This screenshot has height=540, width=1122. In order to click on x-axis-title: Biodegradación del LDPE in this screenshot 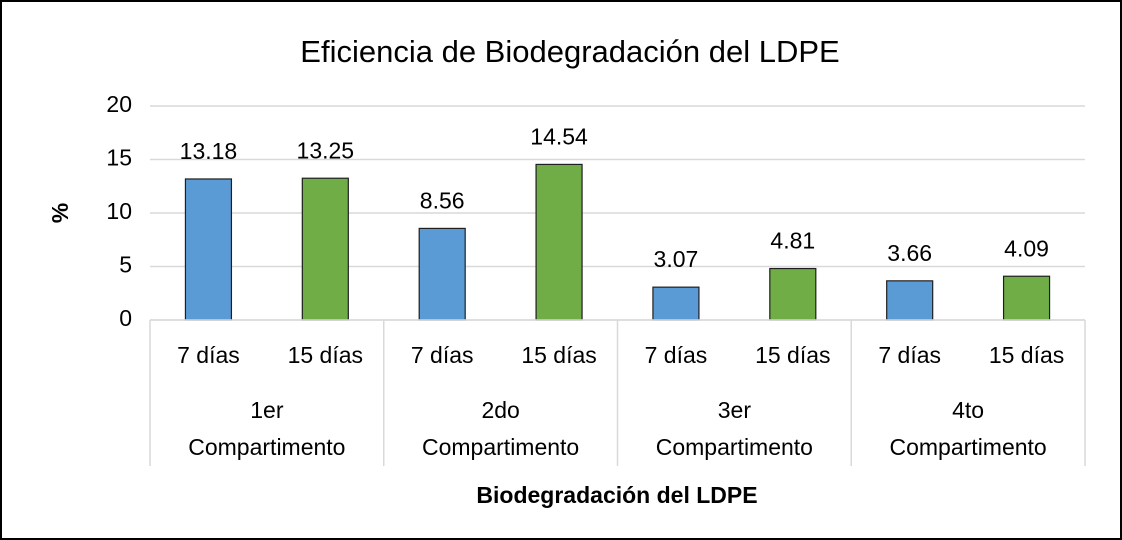, I will do `click(616, 495)`.